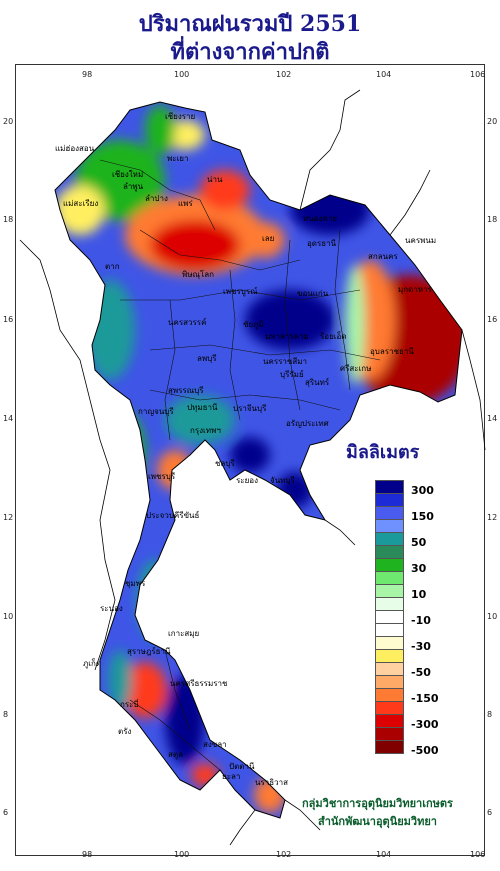 This screenshot has height=871, width=500. Describe the element at coordinates (8, 418) in the screenshot. I see `lat-tick-left: 14` at that location.